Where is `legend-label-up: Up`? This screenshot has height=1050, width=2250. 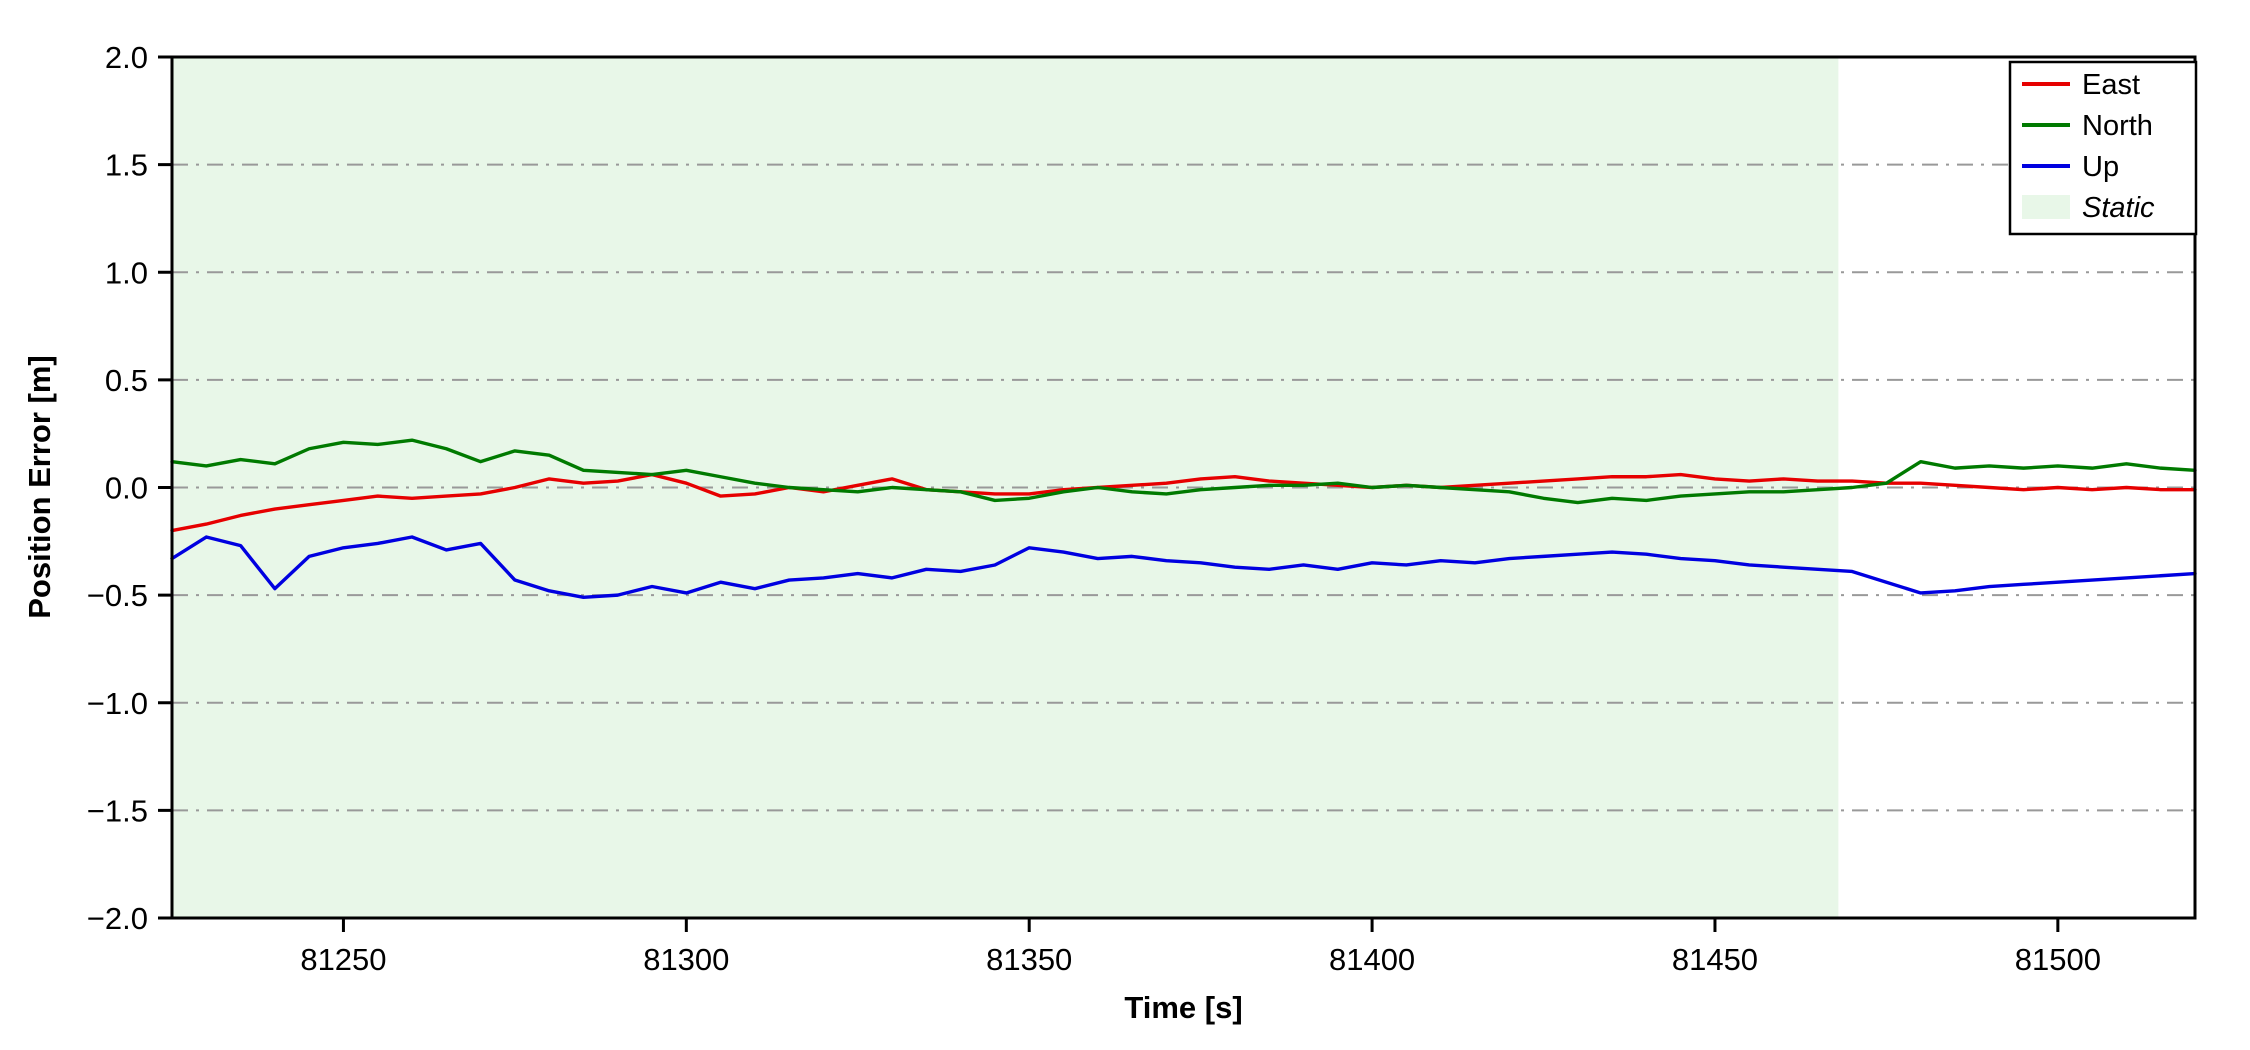
legend-label-up: Up is located at coordinates (2100, 167).